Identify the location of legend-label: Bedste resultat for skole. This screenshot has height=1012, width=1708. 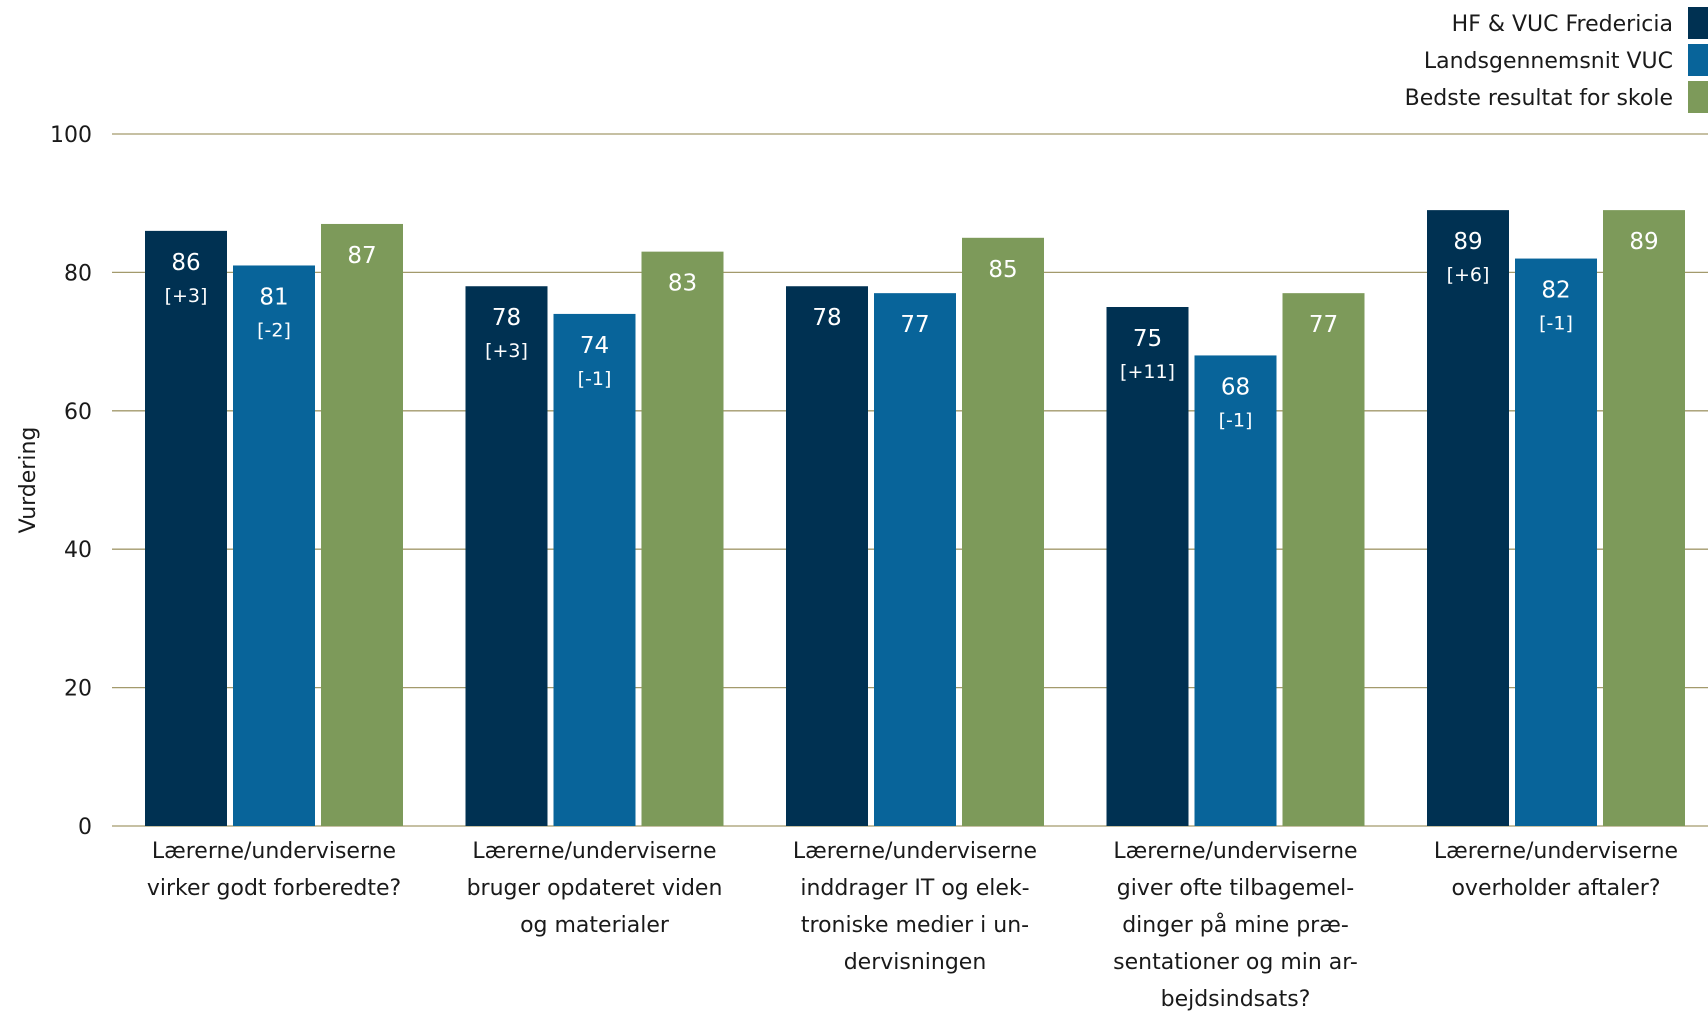
(1539, 98).